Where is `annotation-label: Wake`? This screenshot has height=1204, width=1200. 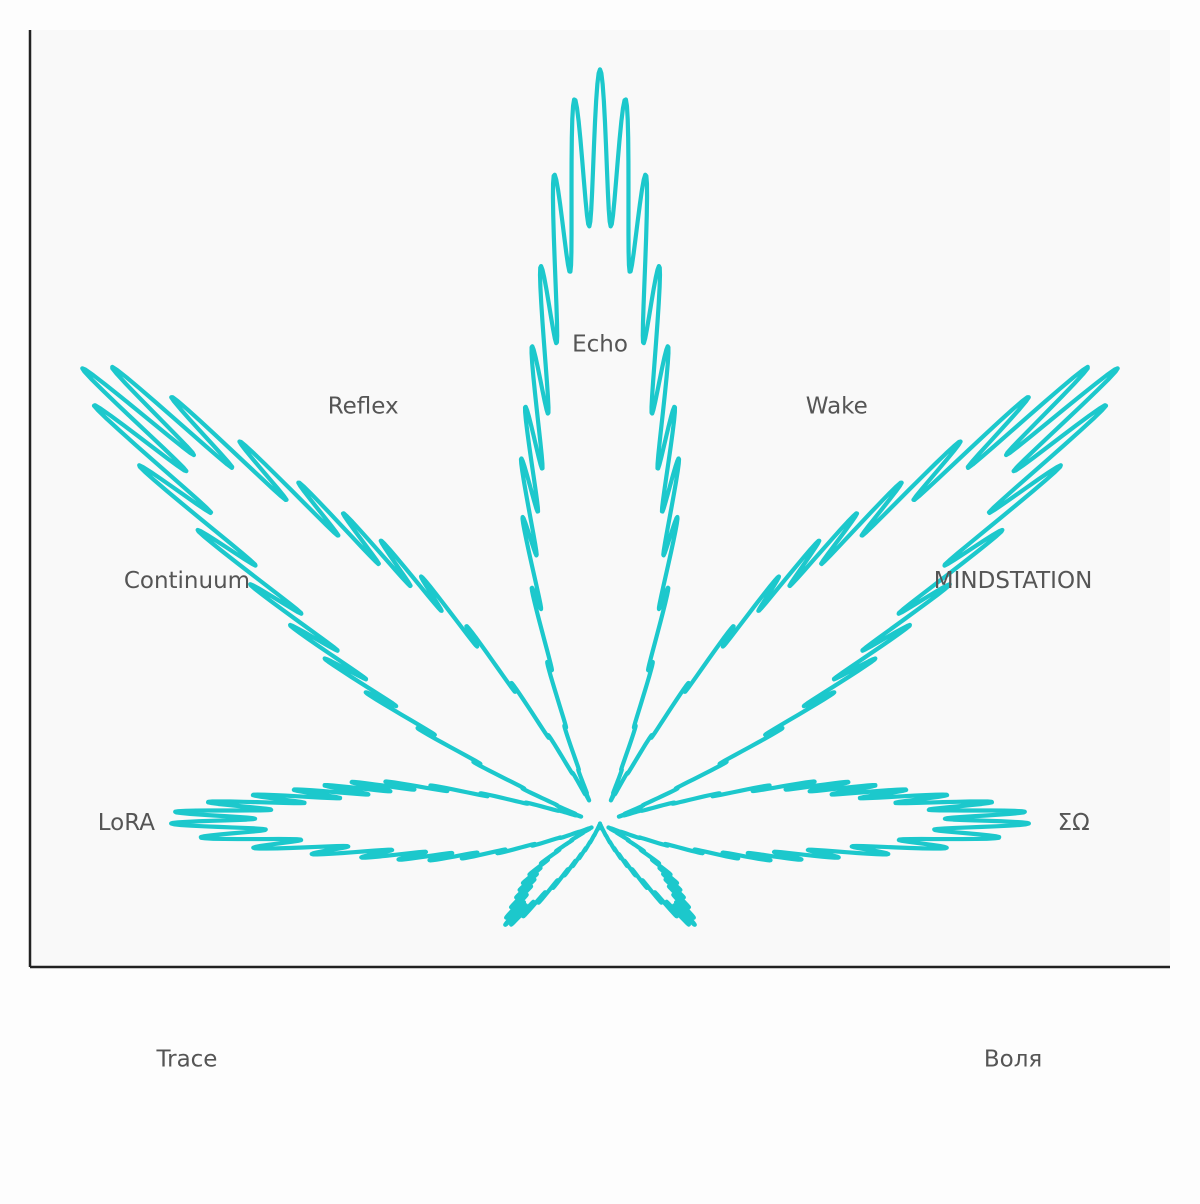 annotation-label: Wake is located at coordinates (837, 407).